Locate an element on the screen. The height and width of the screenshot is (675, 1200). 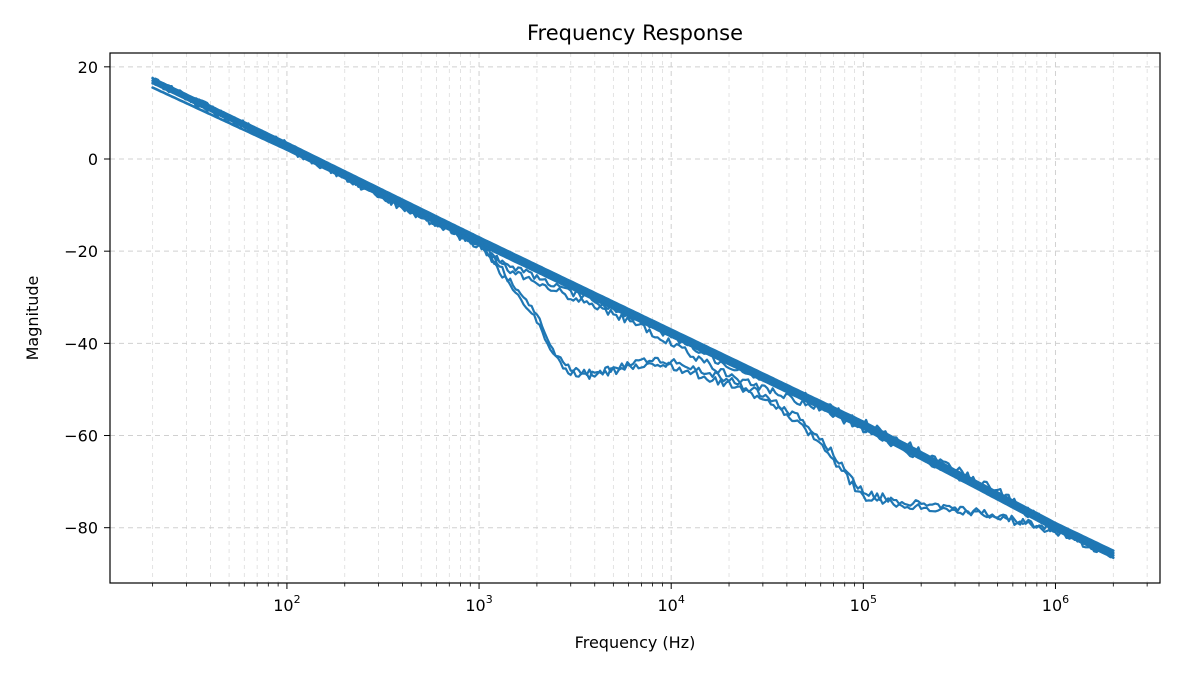
y-axis-label: Magnitude is located at coordinates (32, 318).